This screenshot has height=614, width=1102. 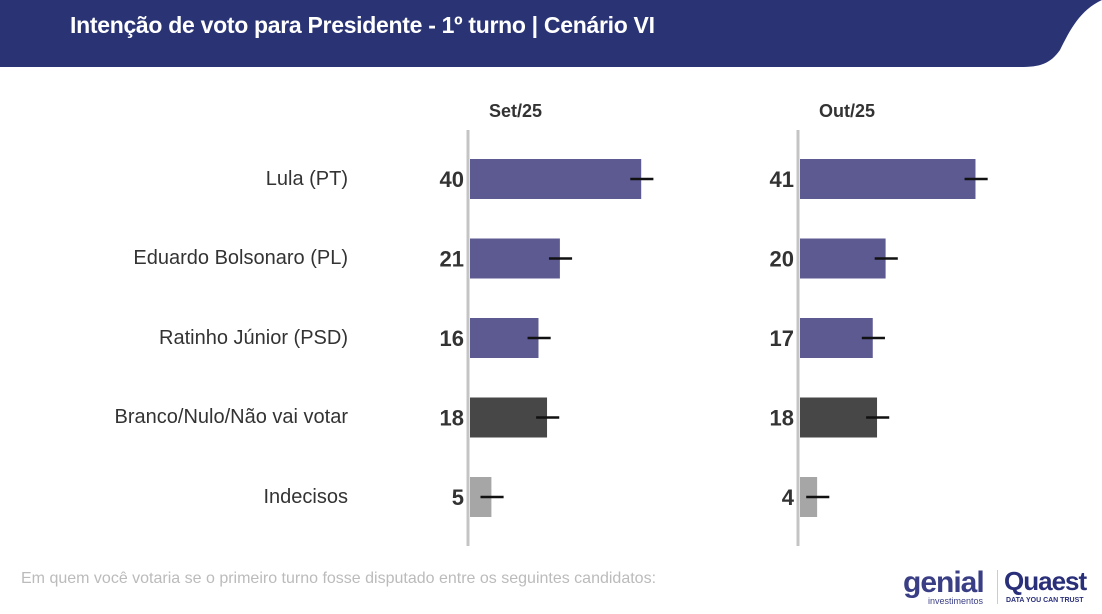 I want to click on data-label: 17, so click(x=782, y=338).